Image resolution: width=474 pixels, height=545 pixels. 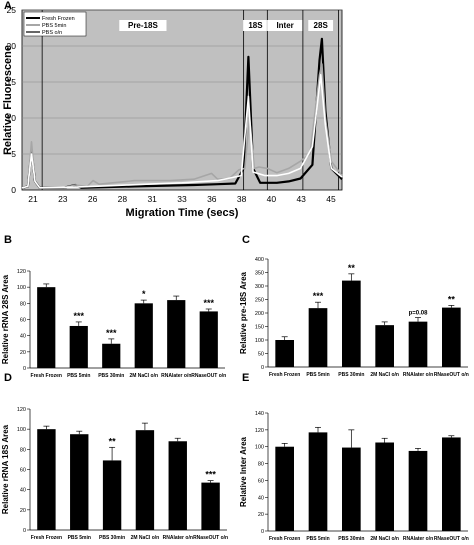 What do you see at coordinates (301, 199) in the screenshot?
I see `x-tick-label: 43` at bounding box center [301, 199].